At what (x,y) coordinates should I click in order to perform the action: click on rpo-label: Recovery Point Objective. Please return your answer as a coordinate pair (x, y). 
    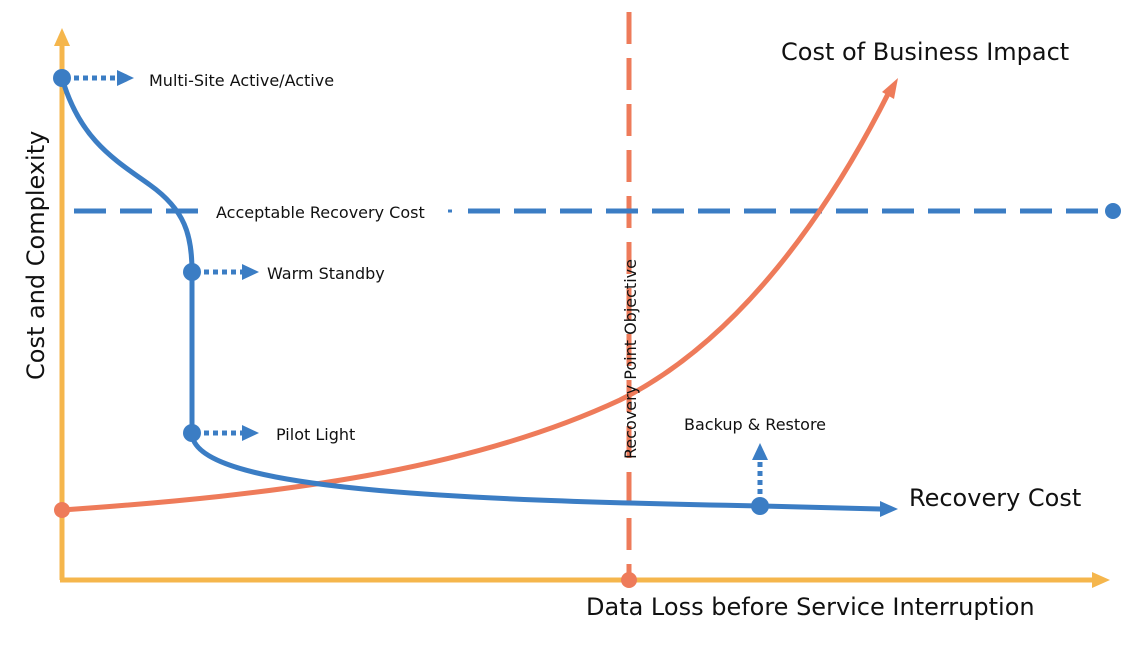
    Looking at the image, I should click on (630, 359).